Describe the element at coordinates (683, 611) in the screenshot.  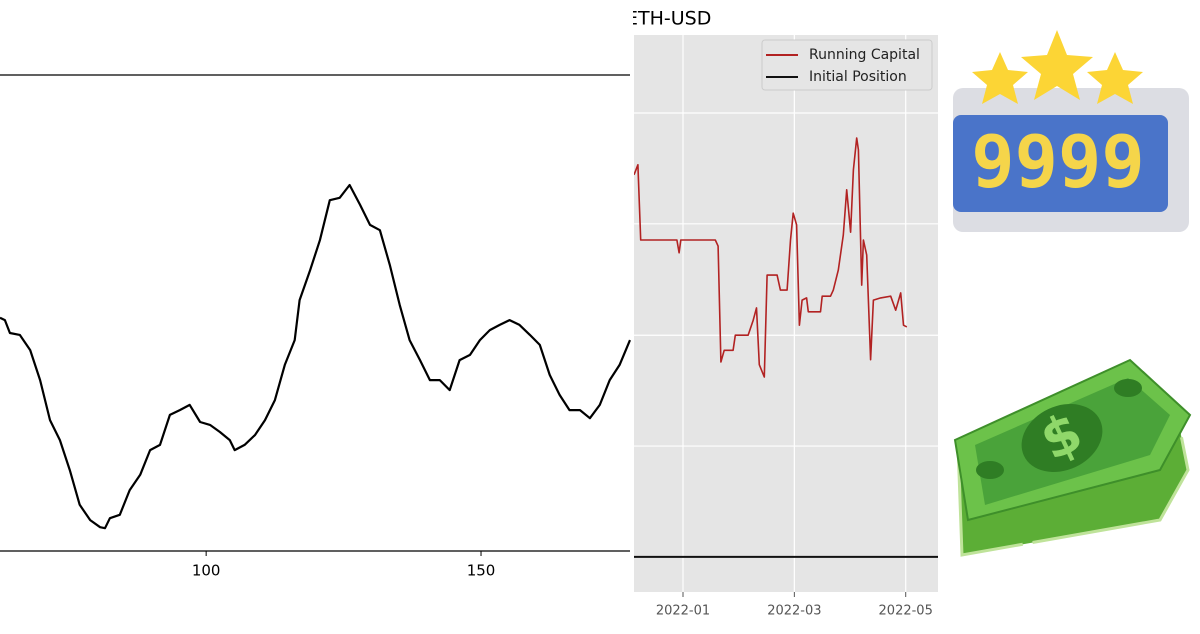
I see `x-tick-label: 2022-01` at that location.